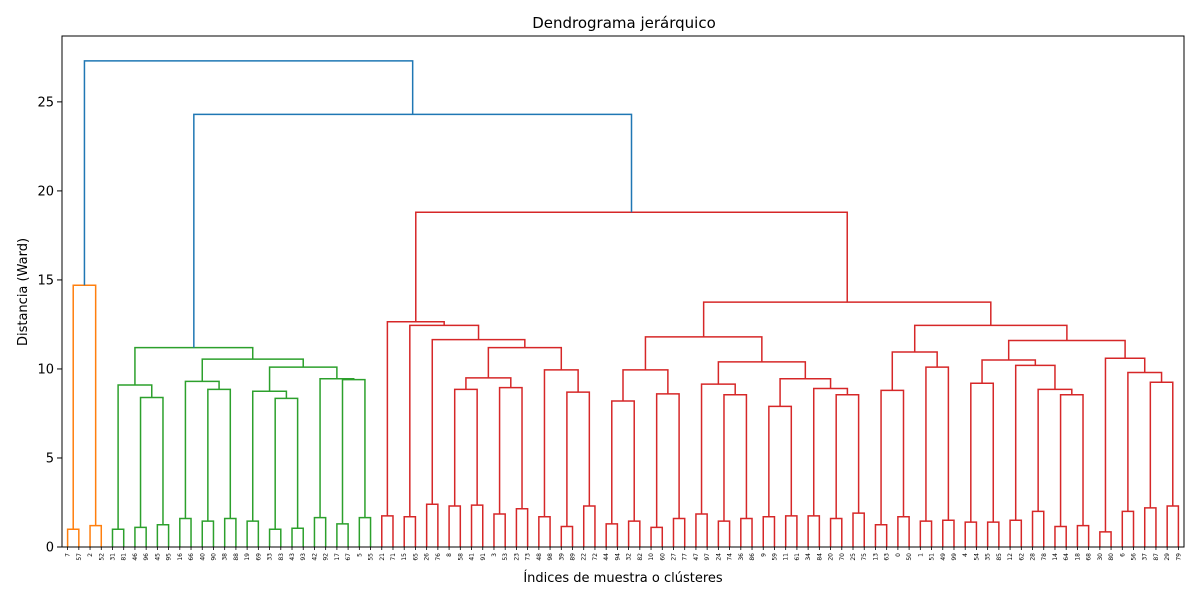 Image resolution: width=1200 pixels, height=600 pixels. Describe the element at coordinates (797, 557) in the screenshot. I see `leaf-label: 61` at that location.